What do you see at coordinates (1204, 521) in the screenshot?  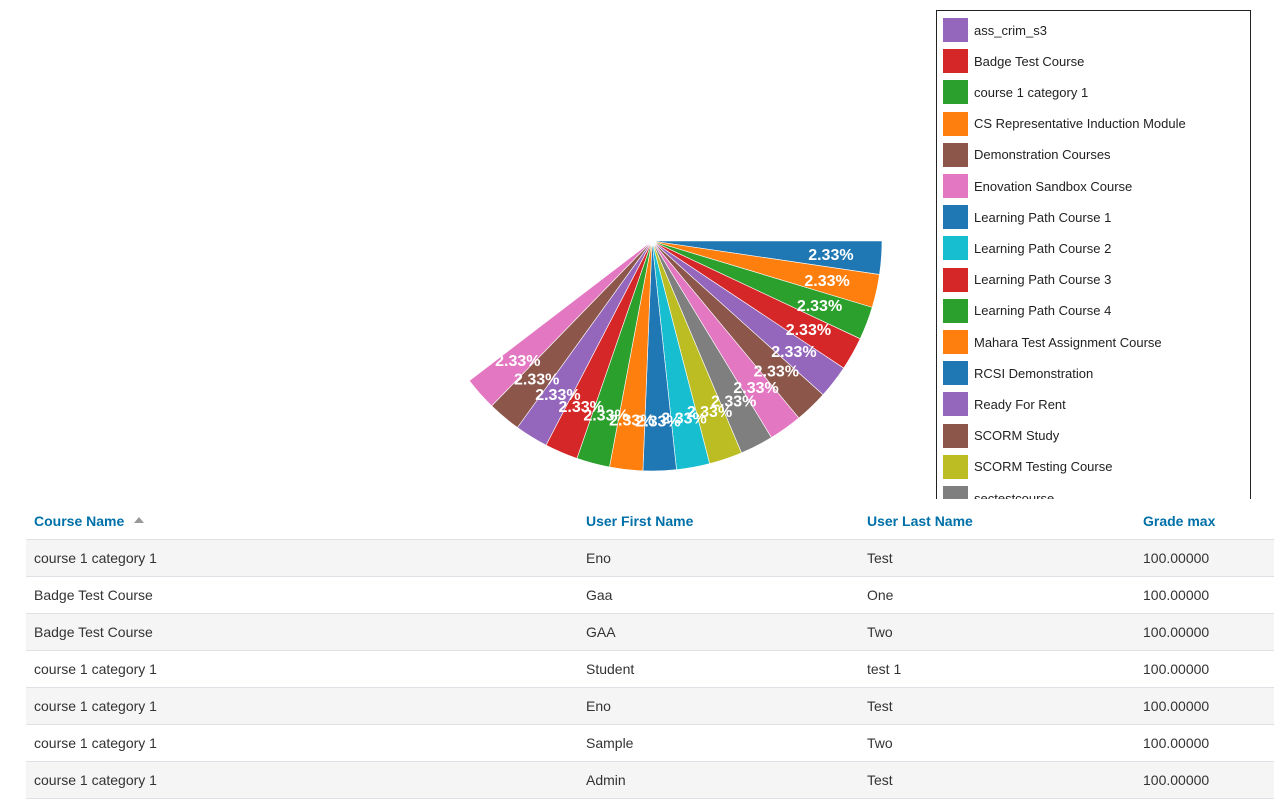 I see `column-header-grade-max: Grade max` at bounding box center [1204, 521].